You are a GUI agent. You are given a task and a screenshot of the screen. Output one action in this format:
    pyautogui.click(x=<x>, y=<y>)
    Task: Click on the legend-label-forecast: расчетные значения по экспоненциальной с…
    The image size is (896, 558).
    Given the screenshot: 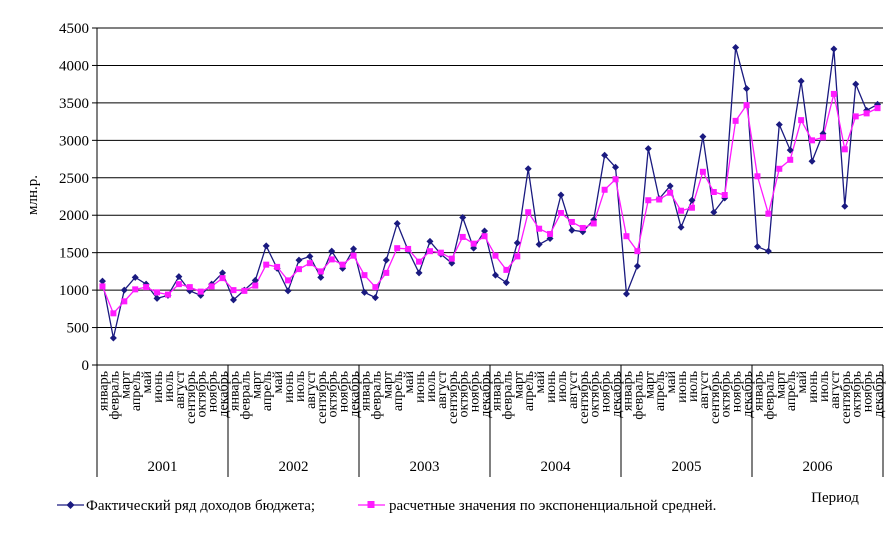 What is the action you would take?
    pyautogui.click(x=552, y=506)
    